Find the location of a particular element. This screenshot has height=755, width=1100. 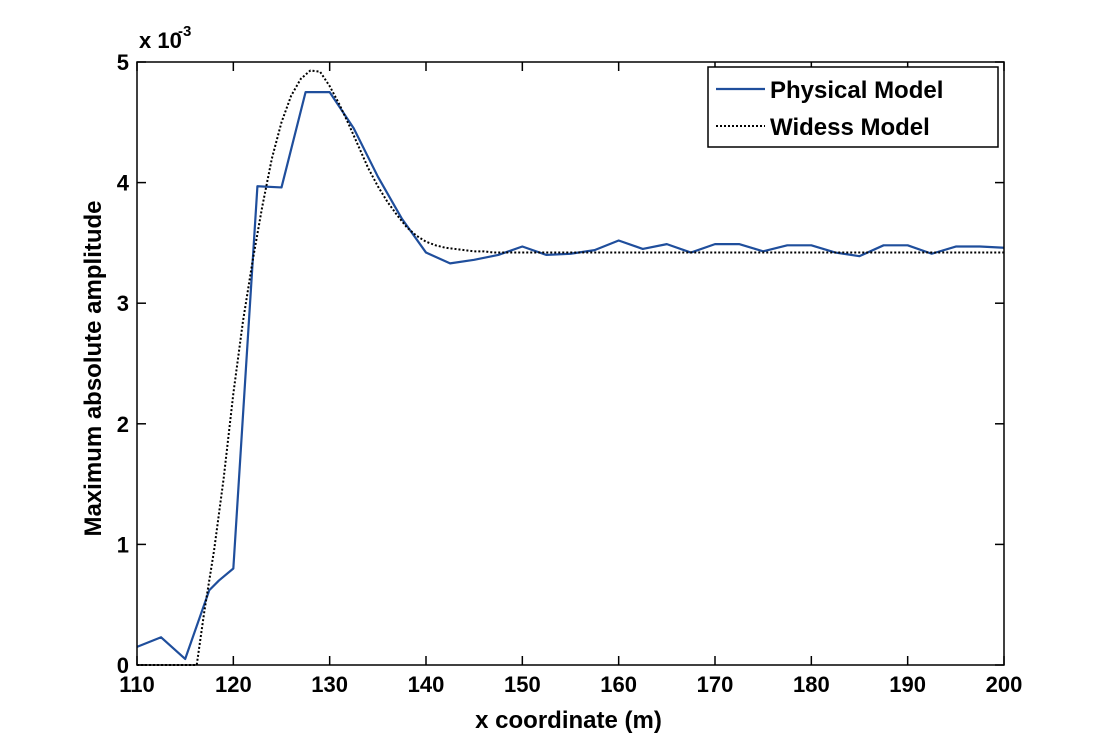

legend-label-widess-model: Widess Model is located at coordinates (850, 127).